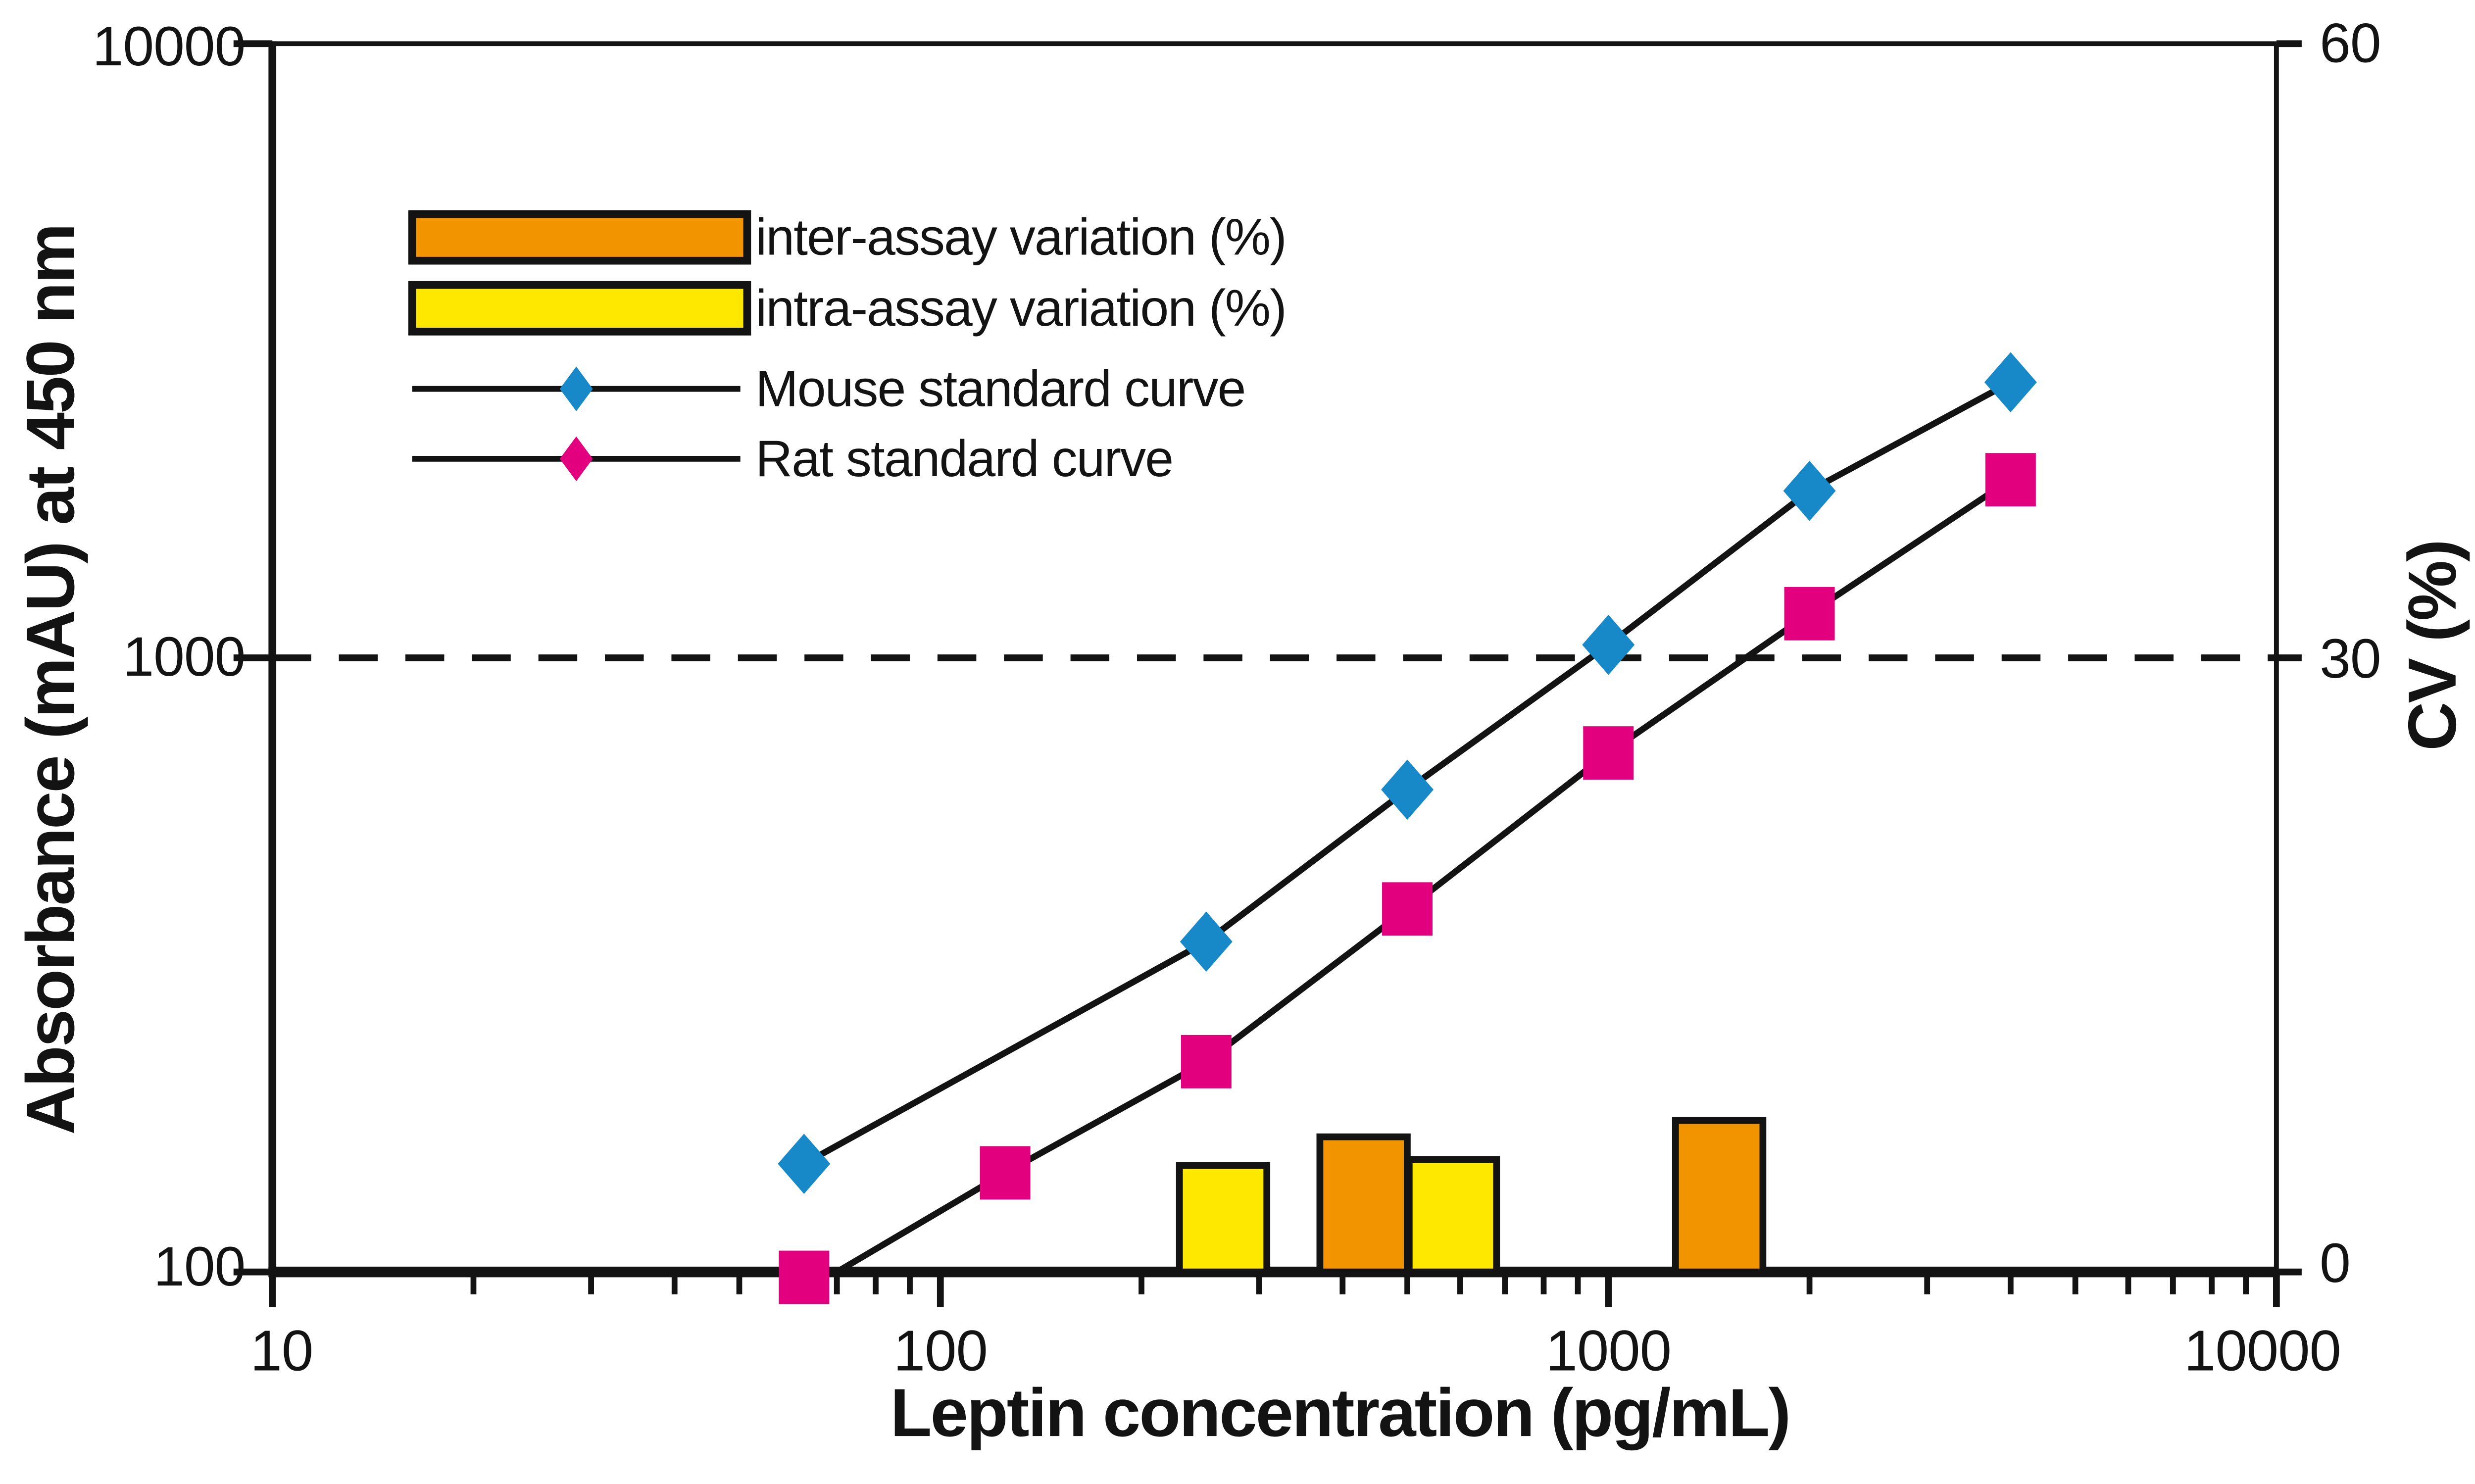 This screenshot has height=1484, width=2475. I want to click on x-tick-10000: 10000, so click(2262, 1351).